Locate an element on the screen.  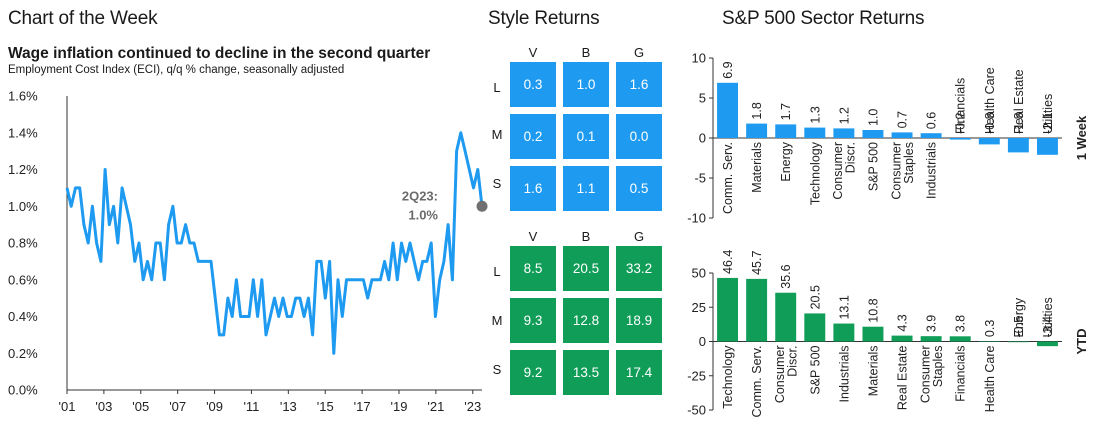
style-ytd-cell: 17.4 is located at coordinates (639, 372).